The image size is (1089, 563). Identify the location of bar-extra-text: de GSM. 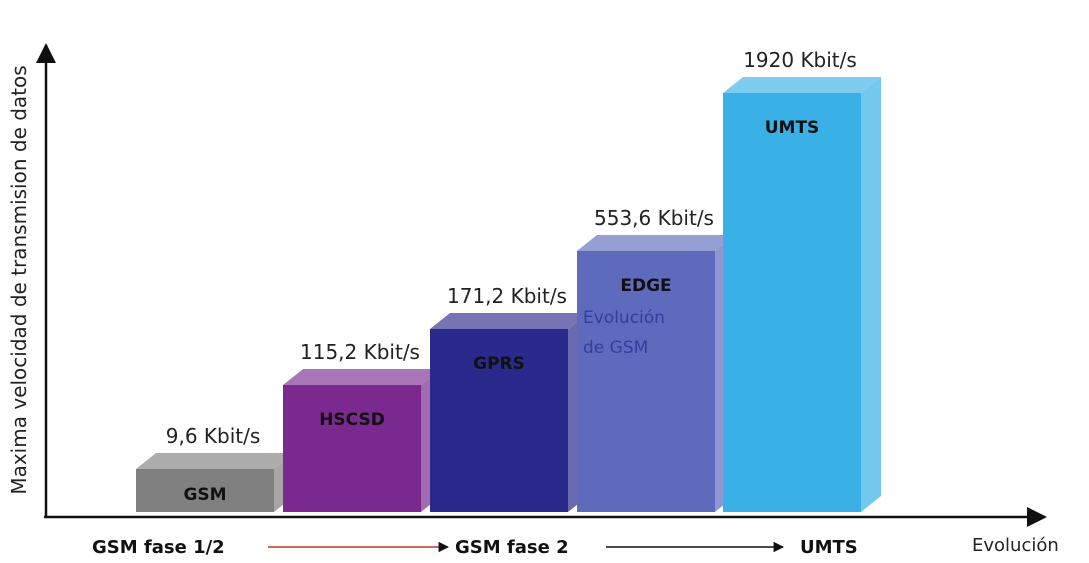
(615, 348).